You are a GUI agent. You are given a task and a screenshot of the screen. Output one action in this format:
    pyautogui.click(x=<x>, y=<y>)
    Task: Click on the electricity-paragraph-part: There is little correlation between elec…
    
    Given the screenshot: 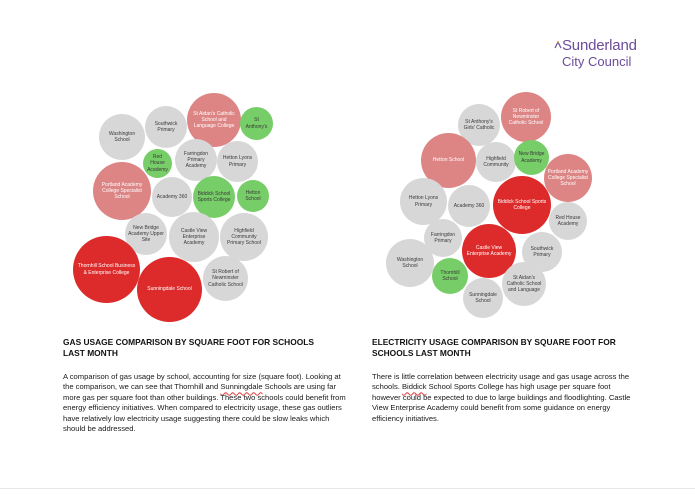 What is the action you would take?
    pyautogui.click(x=501, y=382)
    